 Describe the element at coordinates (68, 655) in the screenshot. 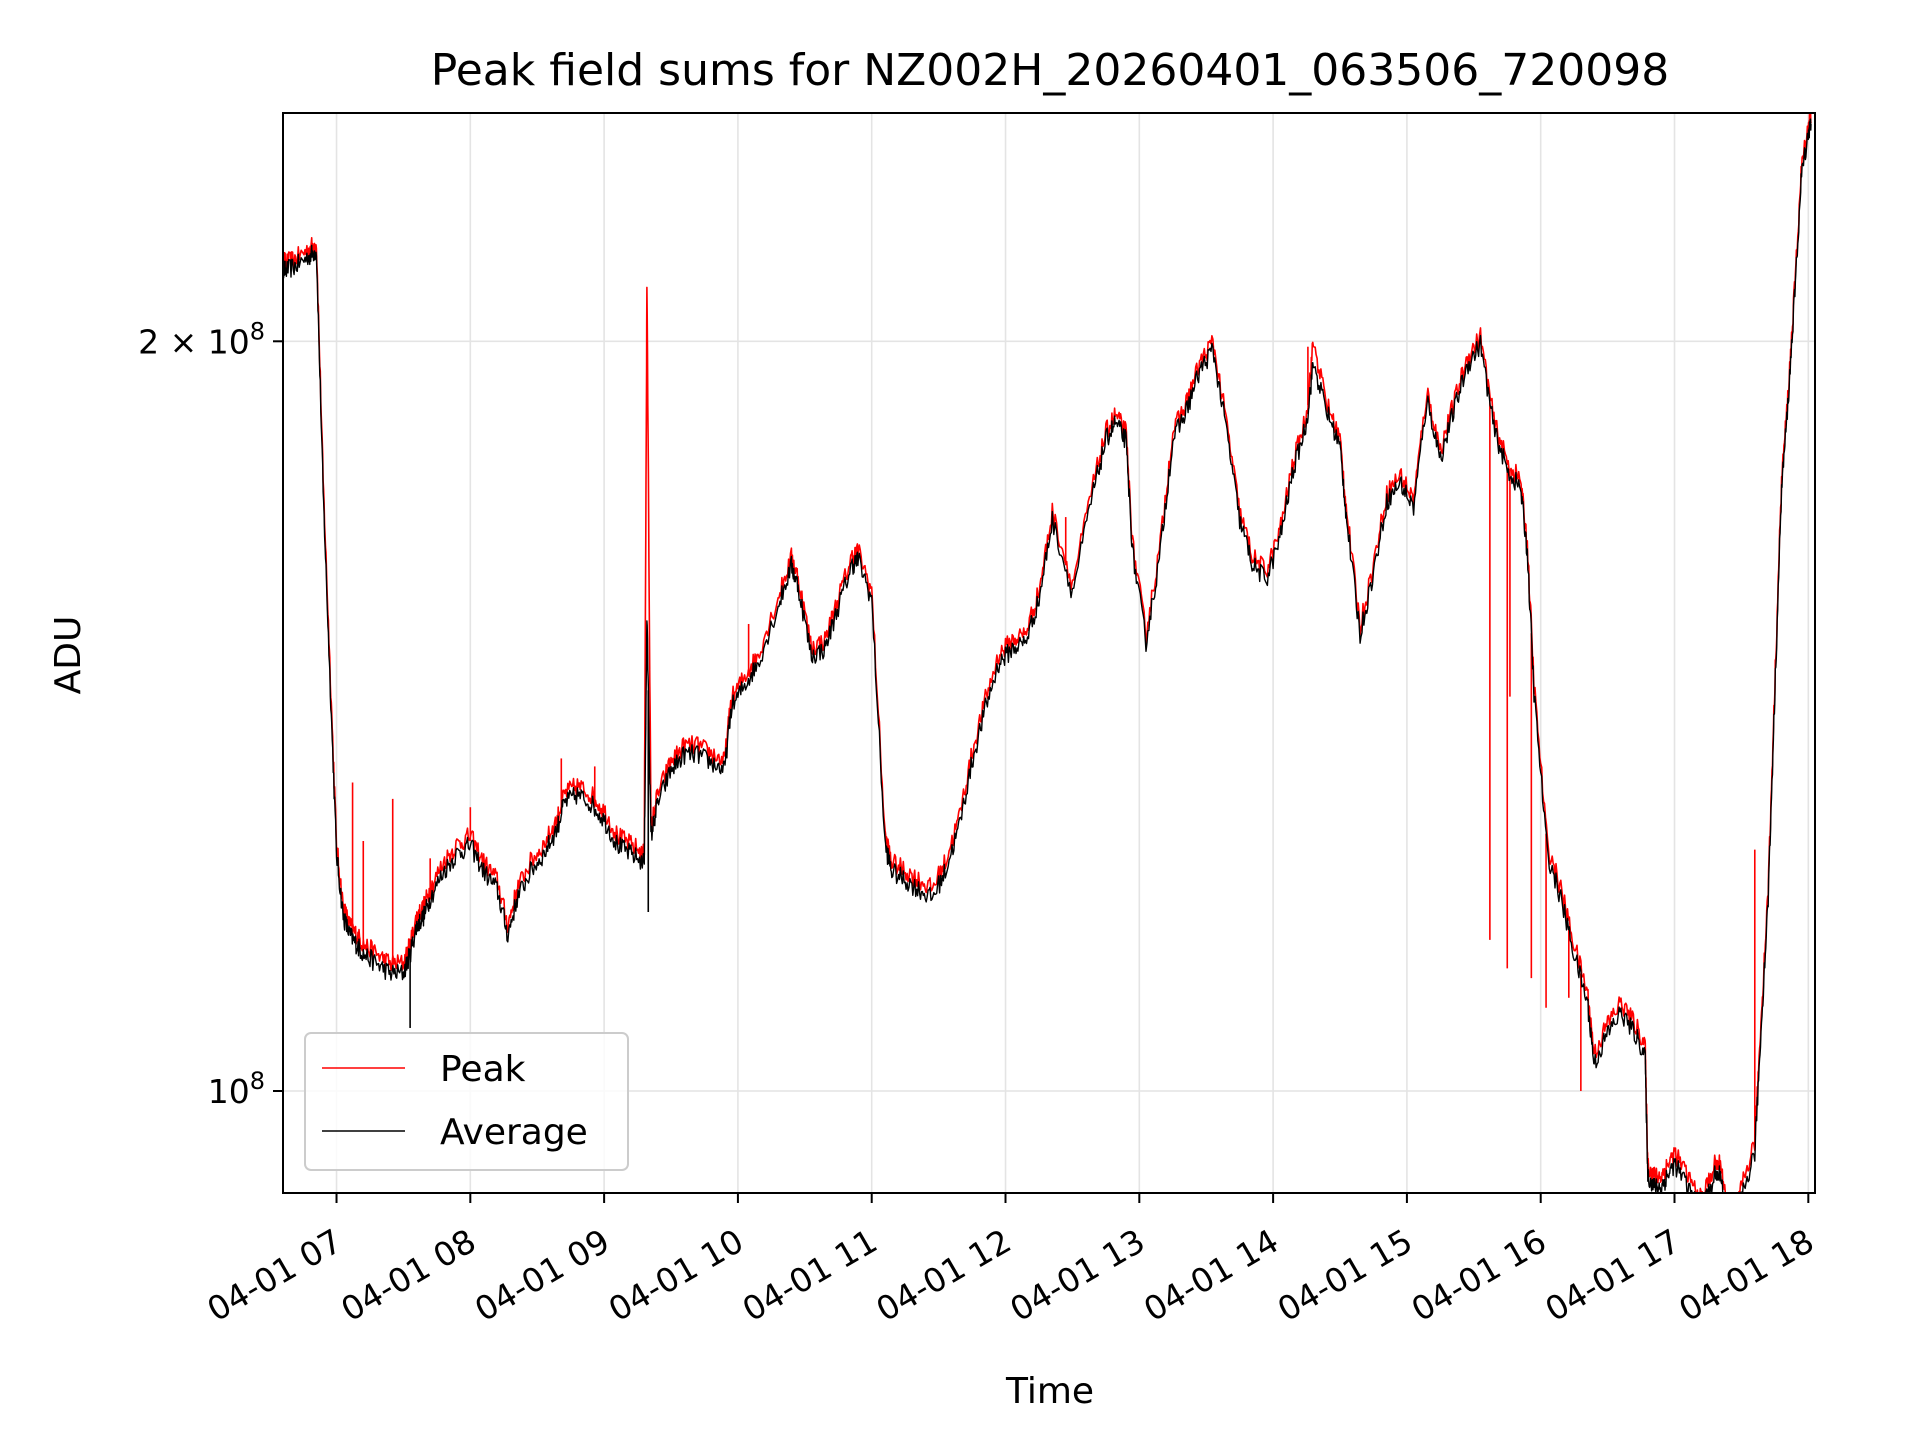

I see `y-axis-label: ADU` at that location.